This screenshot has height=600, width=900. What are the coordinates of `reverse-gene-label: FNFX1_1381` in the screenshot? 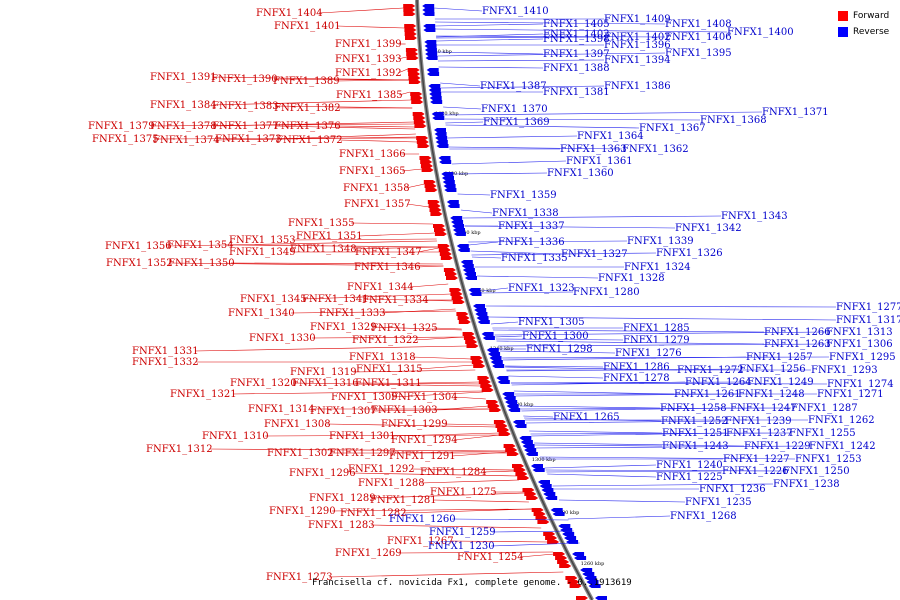 It's located at (576, 92).